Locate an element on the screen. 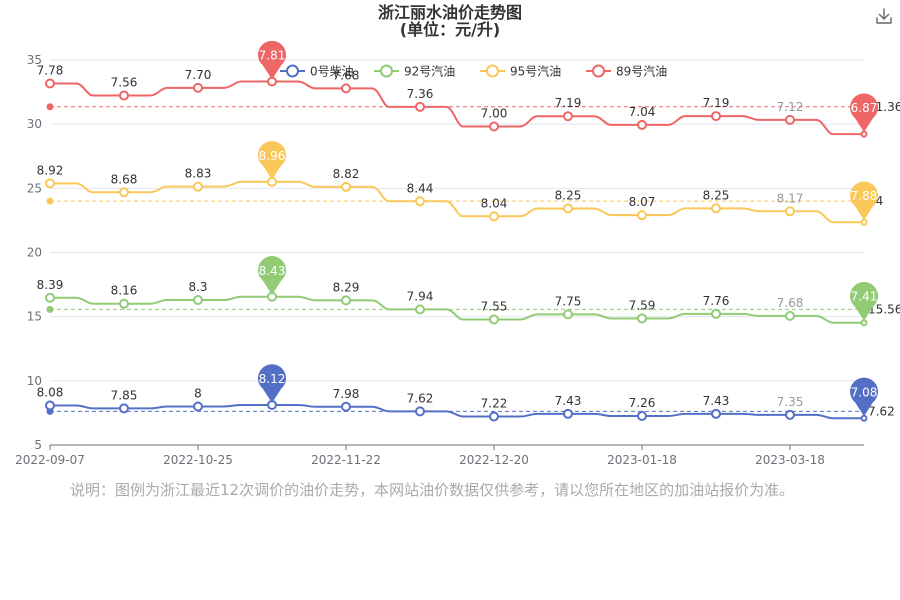 The image size is (900, 600). legend-label: 92号汽油 is located at coordinates (429, 71).